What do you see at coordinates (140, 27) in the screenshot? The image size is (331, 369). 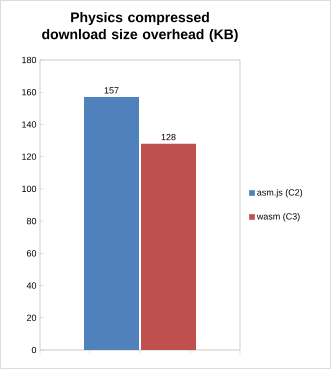 I see `chart-title: Physics compressed download size overhead (KB)` at bounding box center [140, 27].